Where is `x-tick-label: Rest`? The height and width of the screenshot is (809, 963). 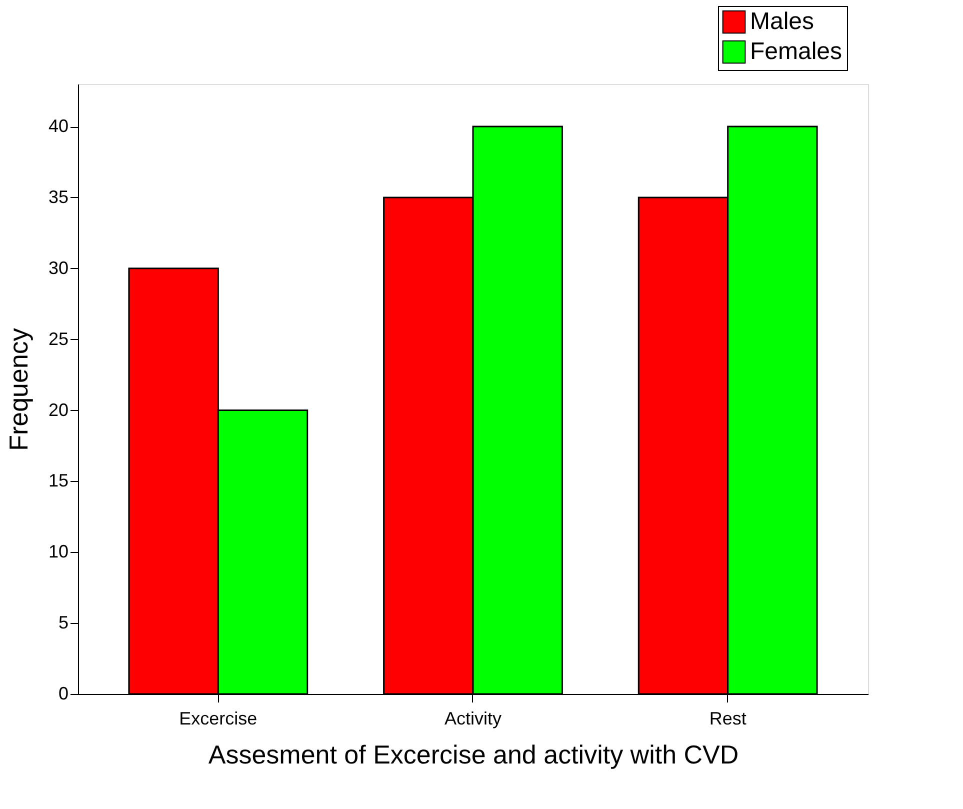 x-tick-label: Rest is located at coordinates (727, 718).